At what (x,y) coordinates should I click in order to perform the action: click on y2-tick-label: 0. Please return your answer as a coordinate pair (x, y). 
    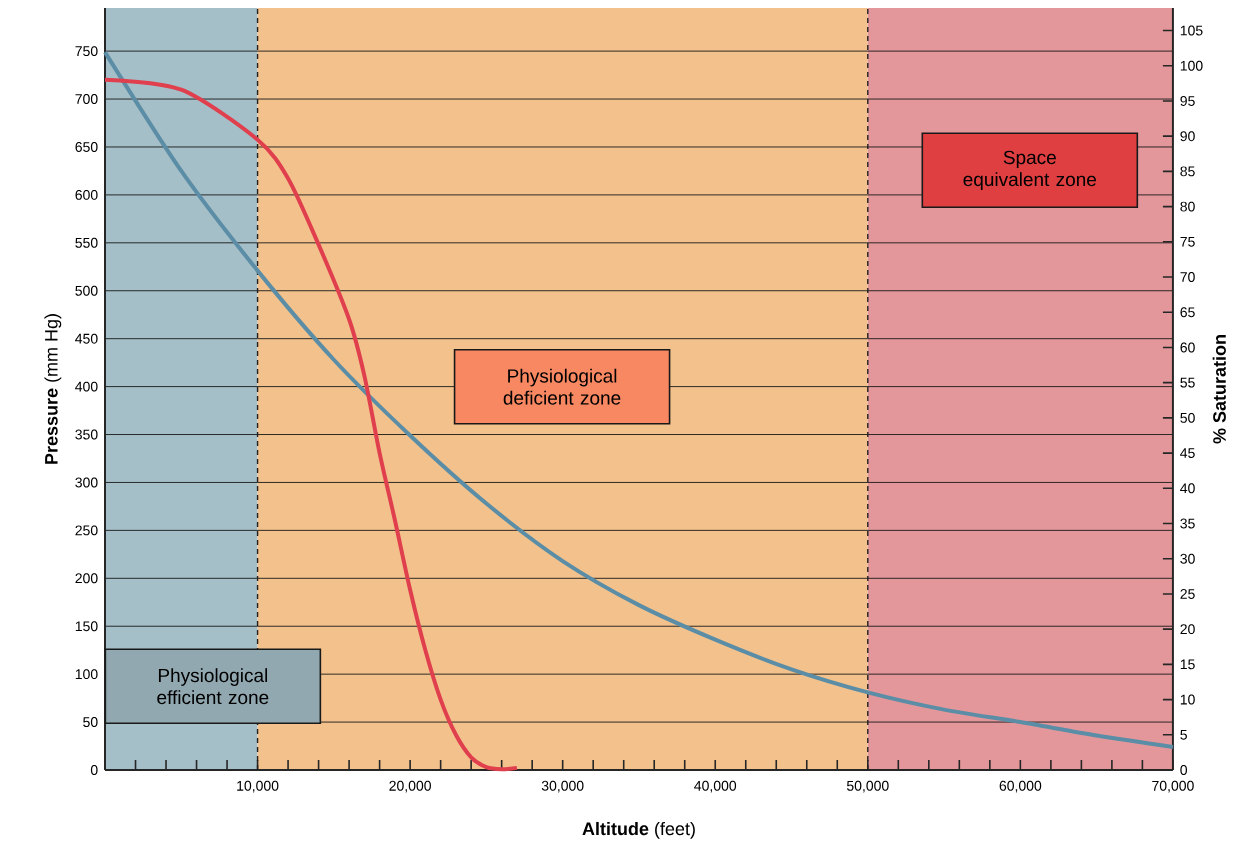
    Looking at the image, I should click on (1184, 770).